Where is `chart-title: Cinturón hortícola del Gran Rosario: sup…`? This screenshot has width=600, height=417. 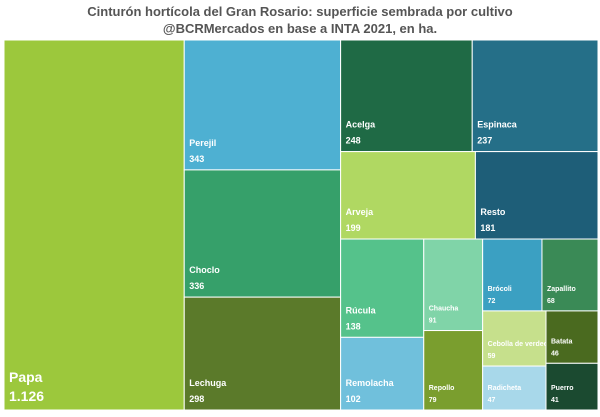 chart-title: Cinturón hortícola del Gran Rosario: sup… is located at coordinates (300, 11).